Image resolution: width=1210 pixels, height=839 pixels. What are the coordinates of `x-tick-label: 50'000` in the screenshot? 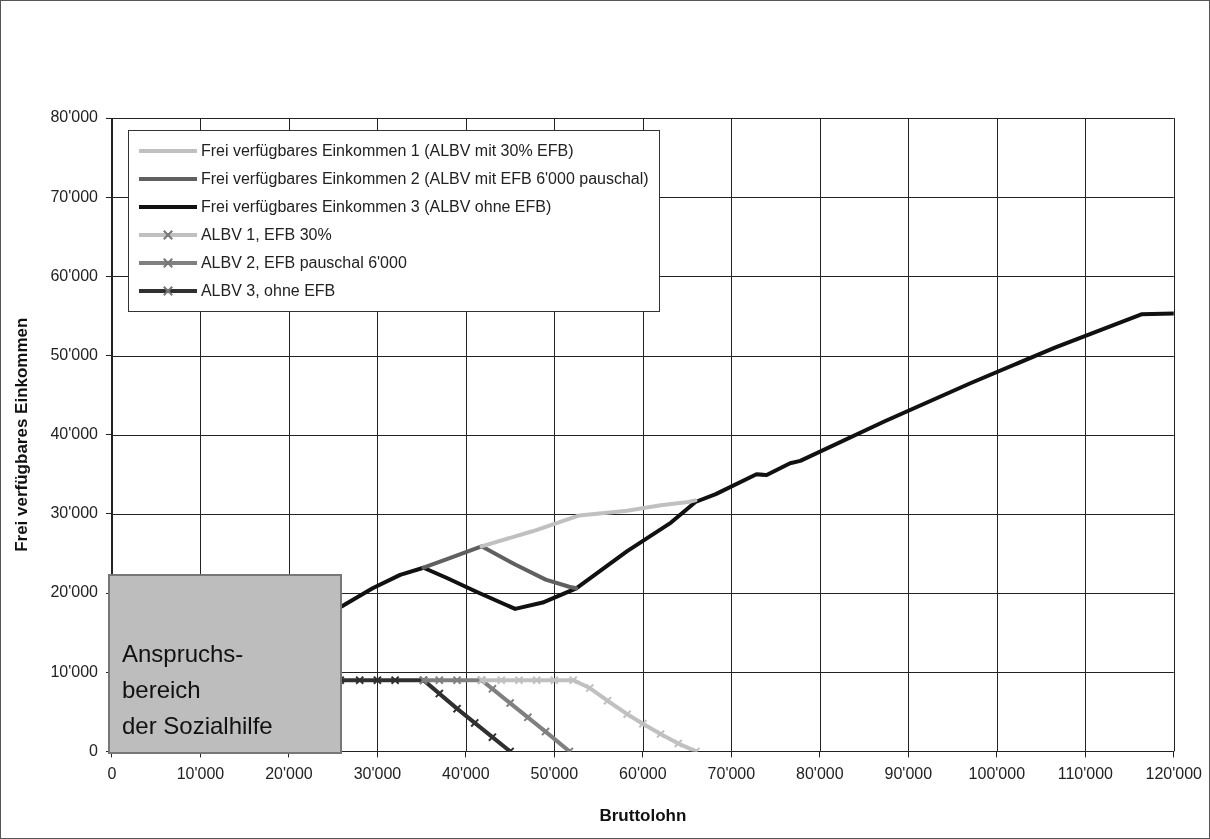 It's located at (554, 774).